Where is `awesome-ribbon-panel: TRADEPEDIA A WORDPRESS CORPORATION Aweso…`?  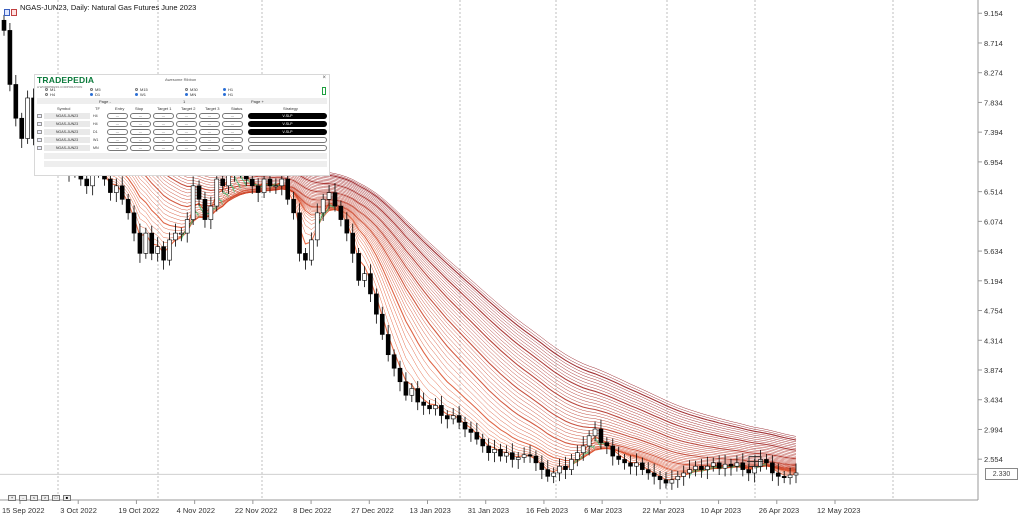
awesome-ribbon-panel: TRADEPEDIA A WORDPRESS CORPORATION Aweso… is located at coordinates (182, 125).